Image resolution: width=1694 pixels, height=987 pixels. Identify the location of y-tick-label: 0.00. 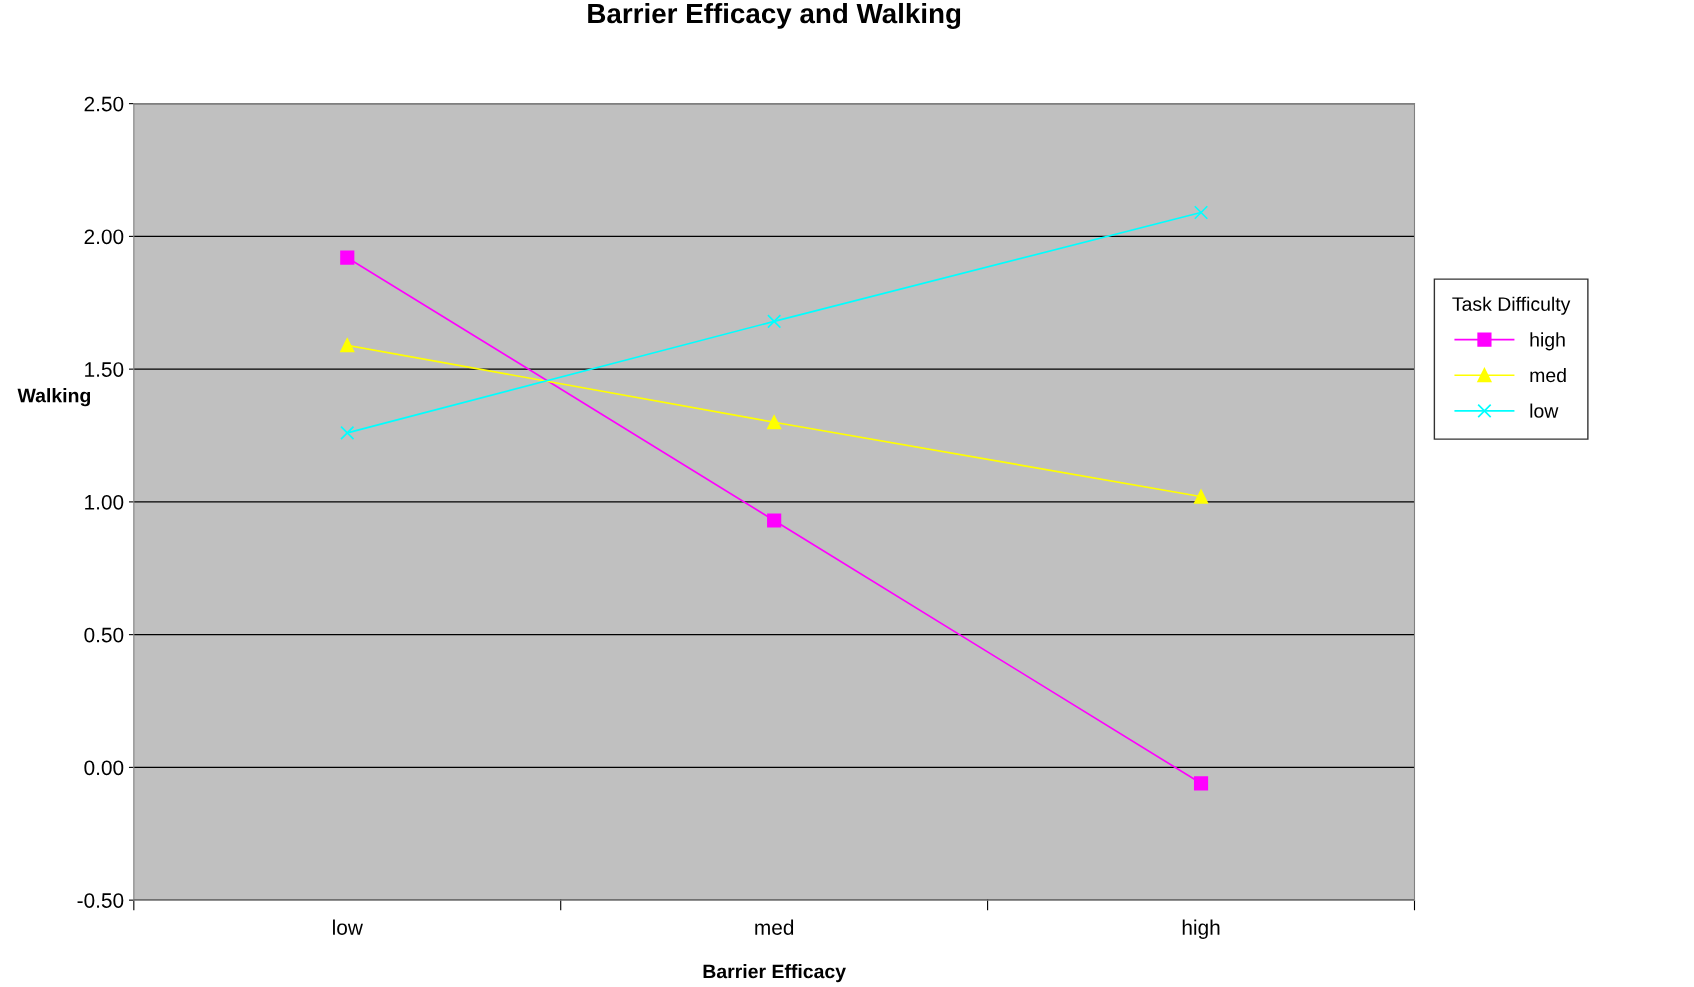
(104, 768).